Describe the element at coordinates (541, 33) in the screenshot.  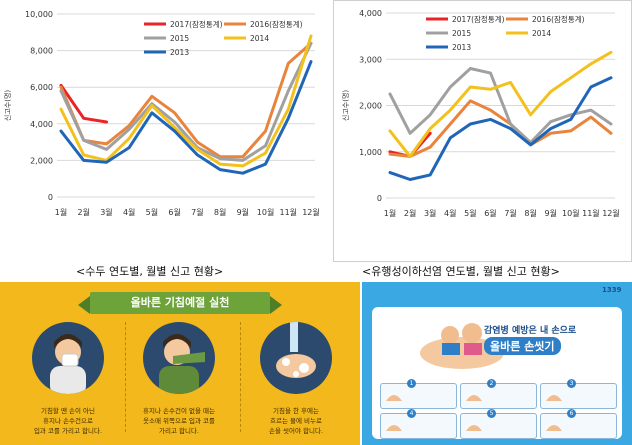
I see `legend-label: 2014` at that location.